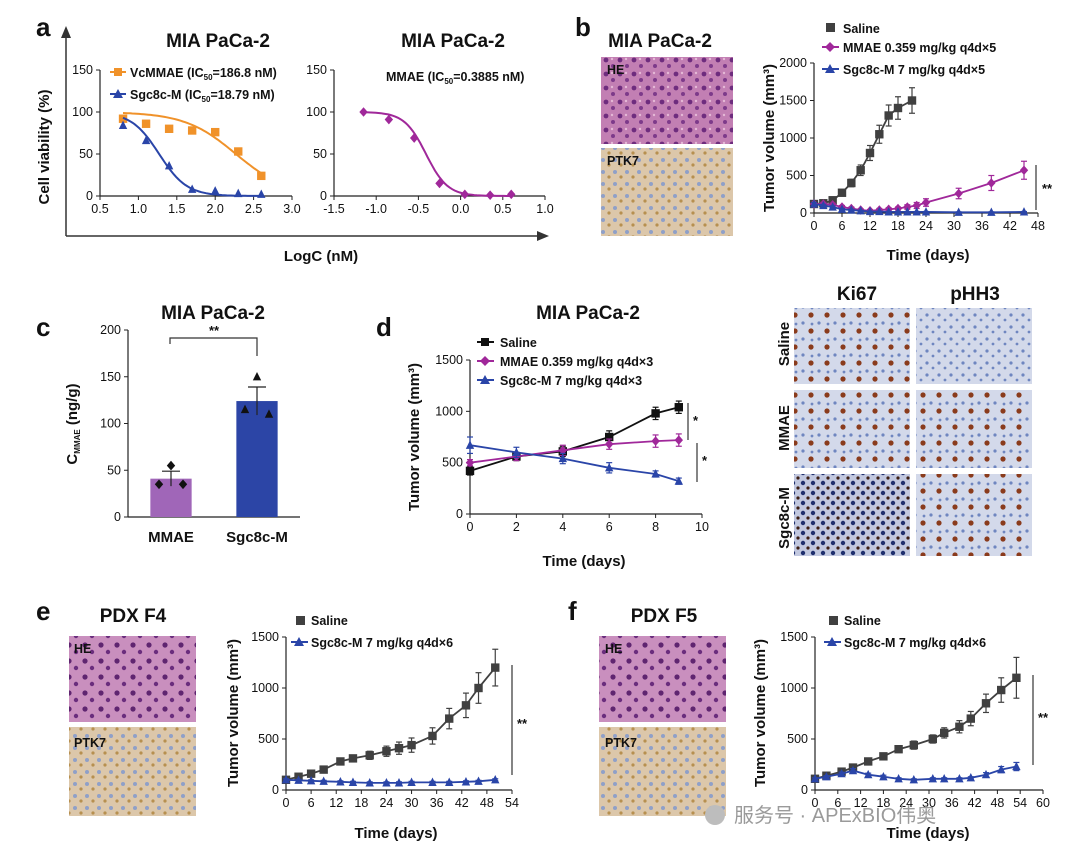 The height and width of the screenshot is (854, 1080). I want to click on watermark-text: 服务号 · APExBIO伟奥, so click(835, 815).